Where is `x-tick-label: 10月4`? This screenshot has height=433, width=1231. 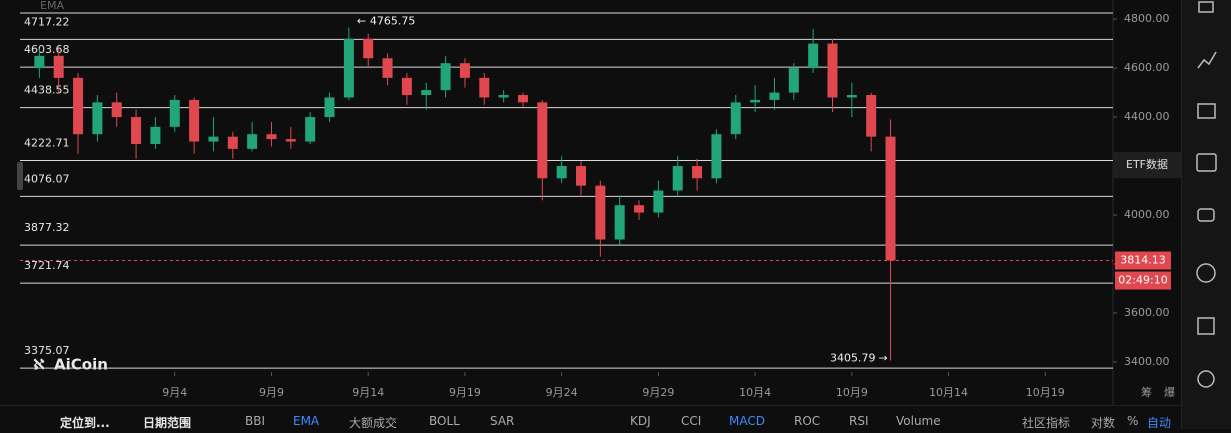
x-tick-label: 10月4 is located at coordinates (755, 392).